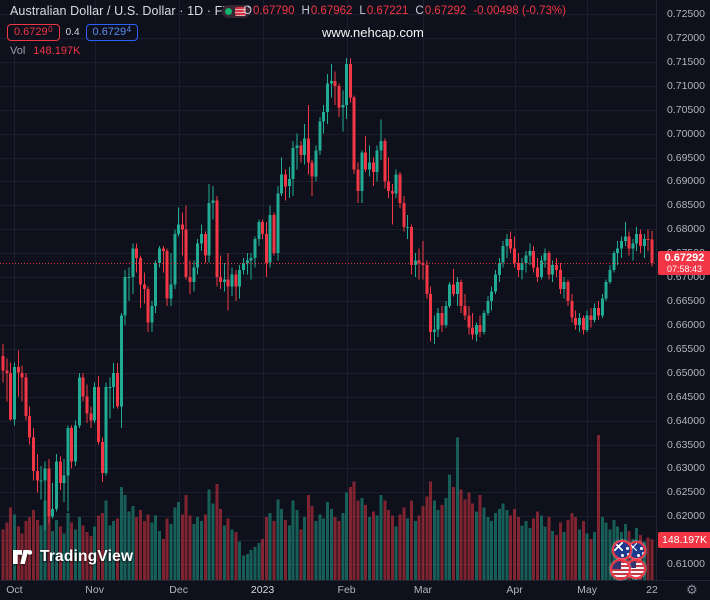 The width and height of the screenshot is (710, 600). I want to click on spread-value: 0.4, so click(72, 32).